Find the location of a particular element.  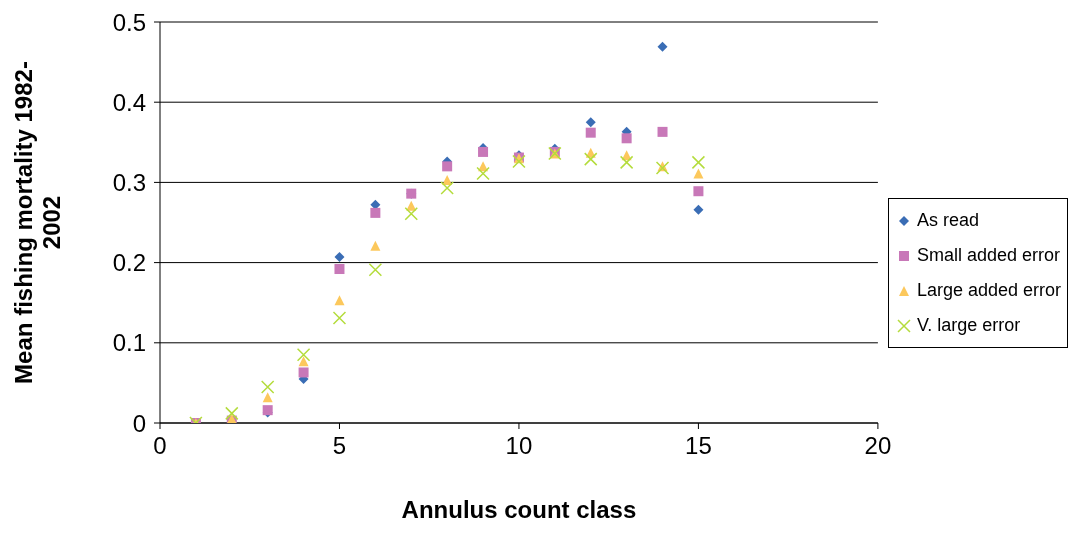

y-axis-title: Mean fishing mortality 1982-2002 is located at coordinates (37, 222).